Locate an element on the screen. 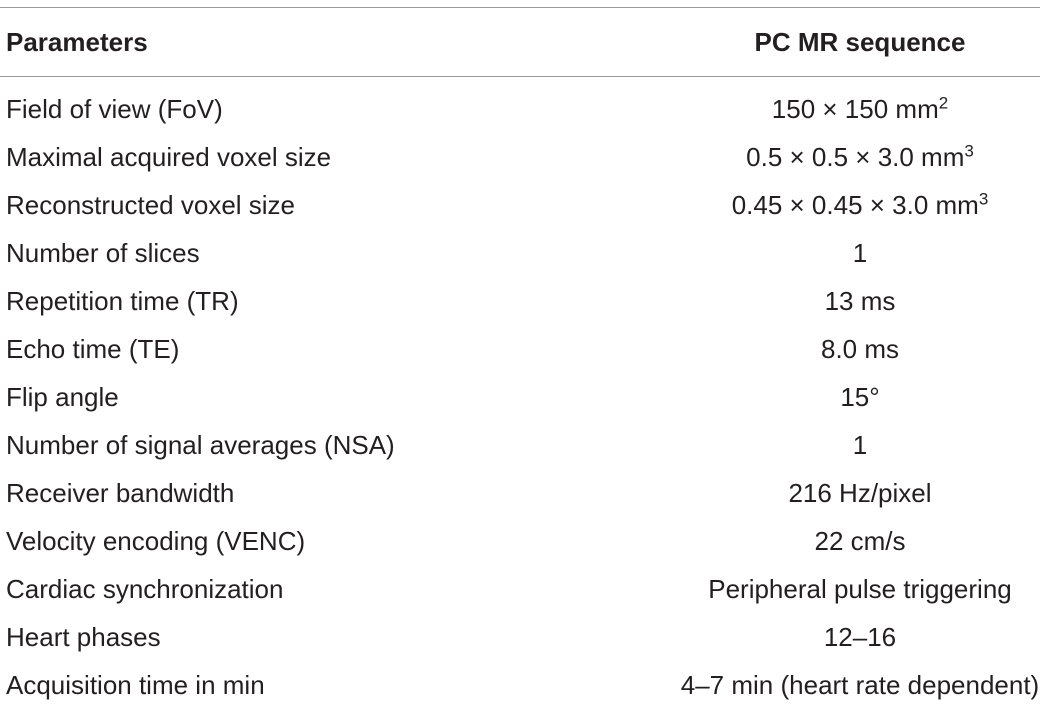 The image size is (1040, 709). value-superscript: 2 is located at coordinates (943, 102).